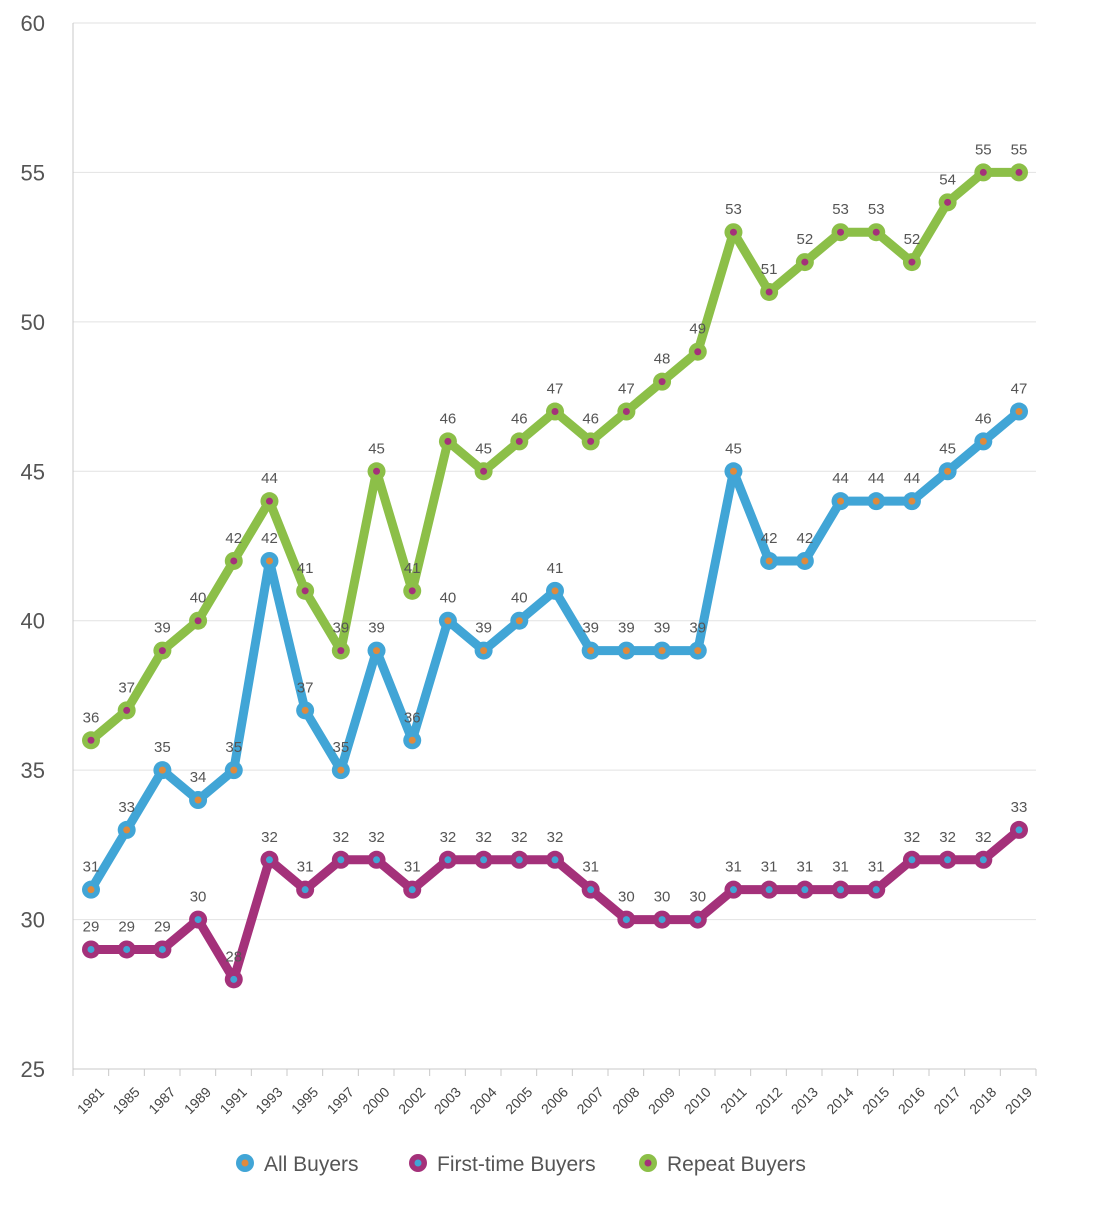  What do you see at coordinates (198, 777) in the screenshot?
I see `data-label: 34` at bounding box center [198, 777].